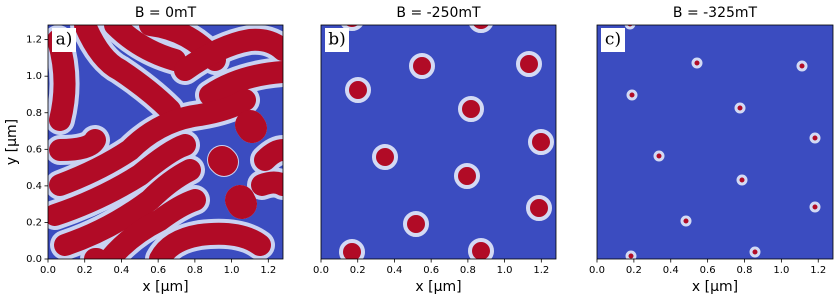  What do you see at coordinates (34, 40) in the screenshot?
I see `y-tick-label: 1.2` at bounding box center [34, 40].